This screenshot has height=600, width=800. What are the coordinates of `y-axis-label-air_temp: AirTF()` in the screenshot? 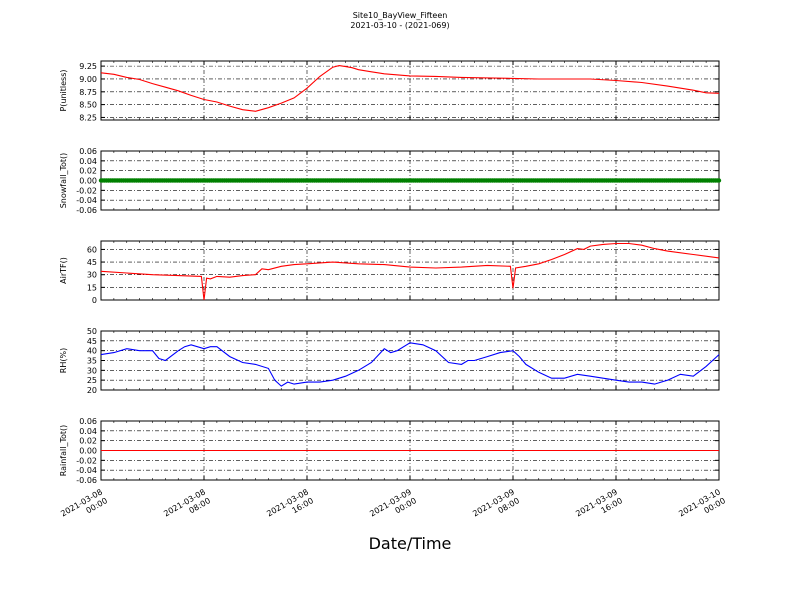 It's located at (63, 270).